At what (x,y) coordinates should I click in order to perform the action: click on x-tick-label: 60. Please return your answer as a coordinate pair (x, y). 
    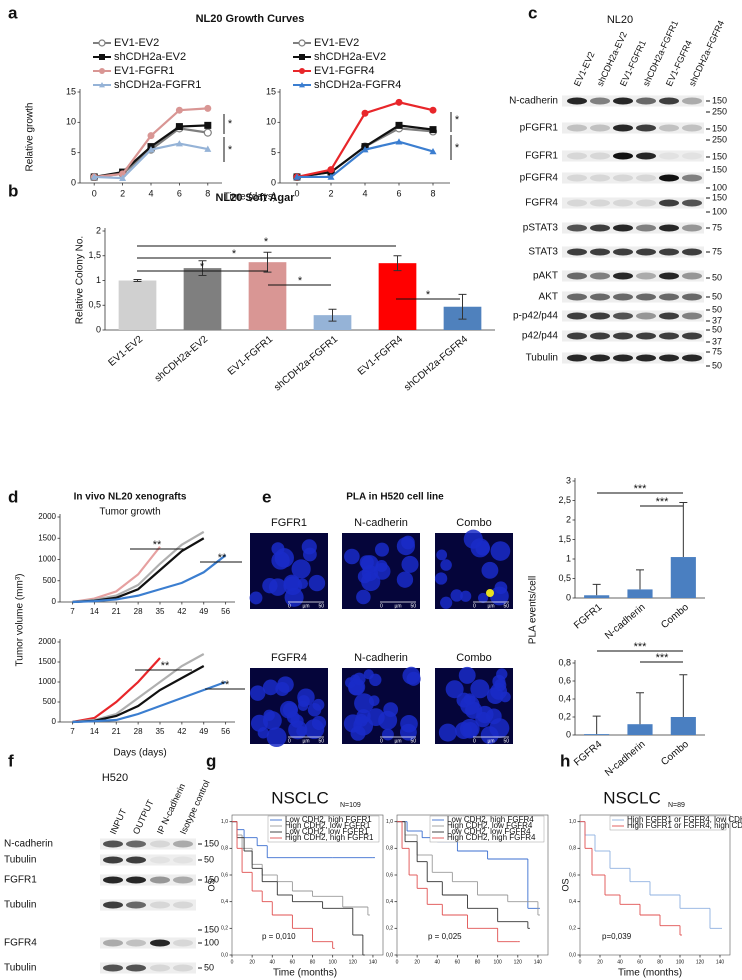
    Looking at the image, I should click on (458, 962).